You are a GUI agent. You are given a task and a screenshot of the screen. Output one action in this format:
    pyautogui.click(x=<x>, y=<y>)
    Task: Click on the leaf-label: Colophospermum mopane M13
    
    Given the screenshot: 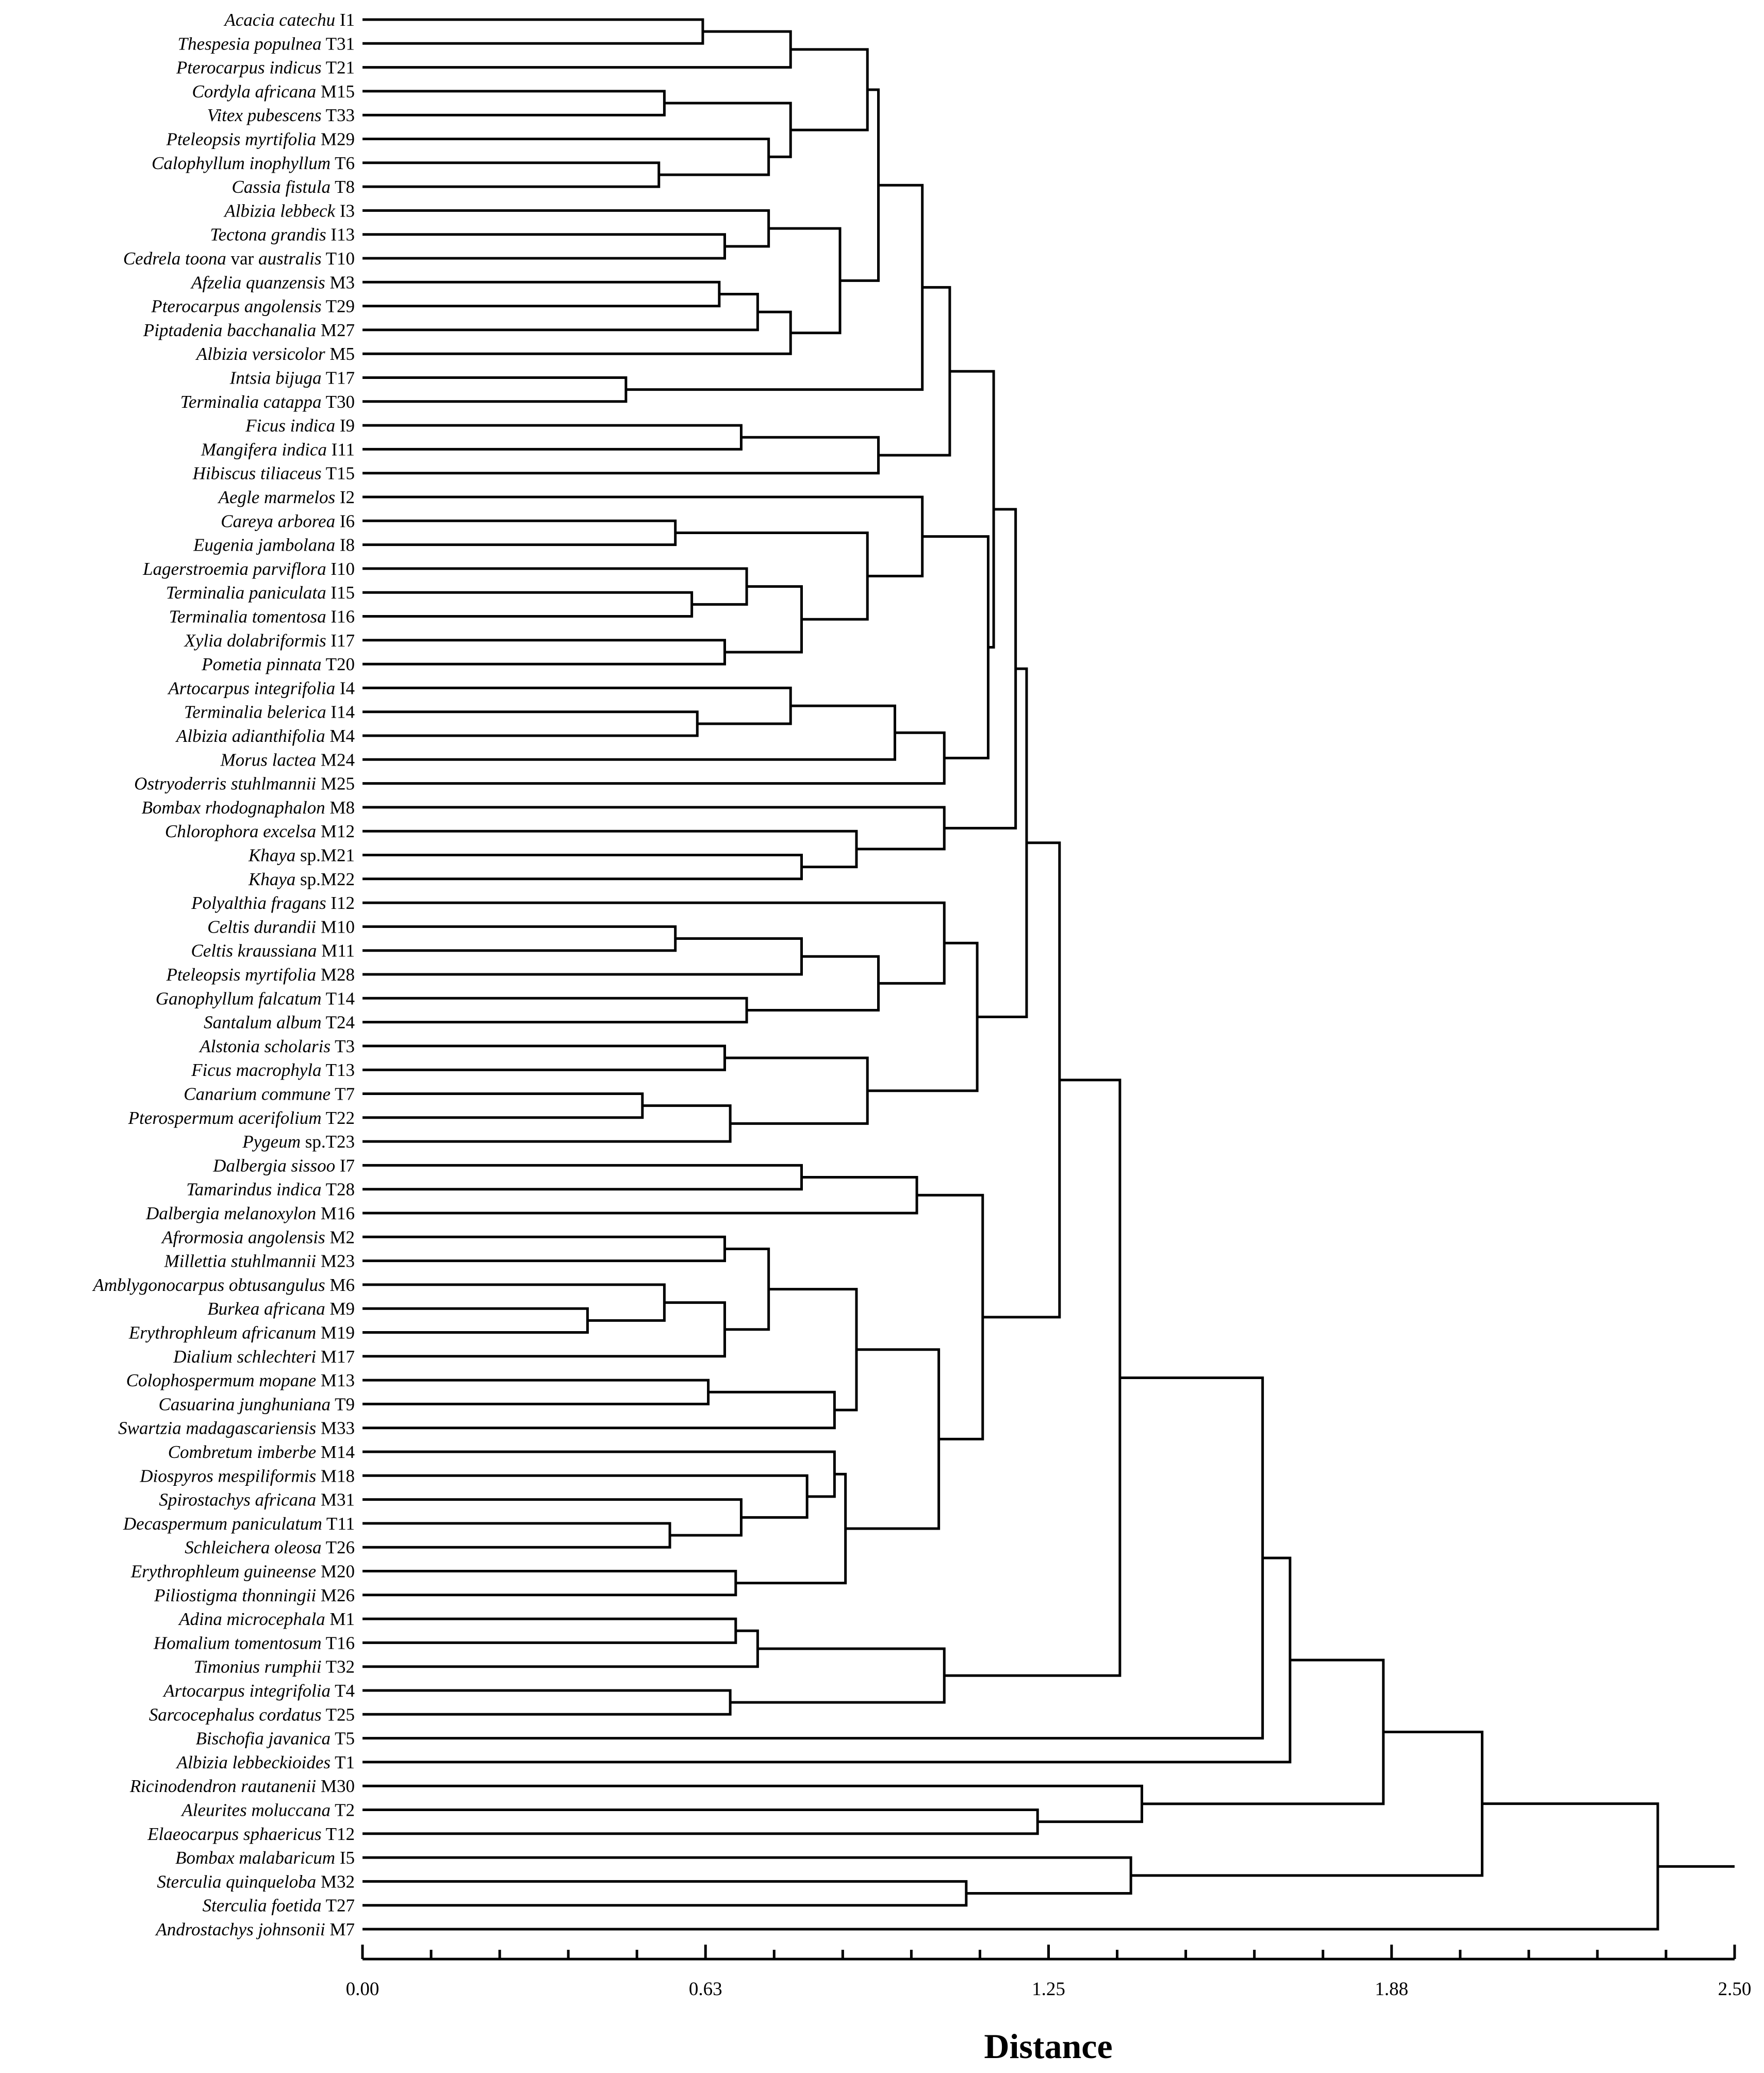 What is the action you would take?
    pyautogui.click(x=240, y=1380)
    